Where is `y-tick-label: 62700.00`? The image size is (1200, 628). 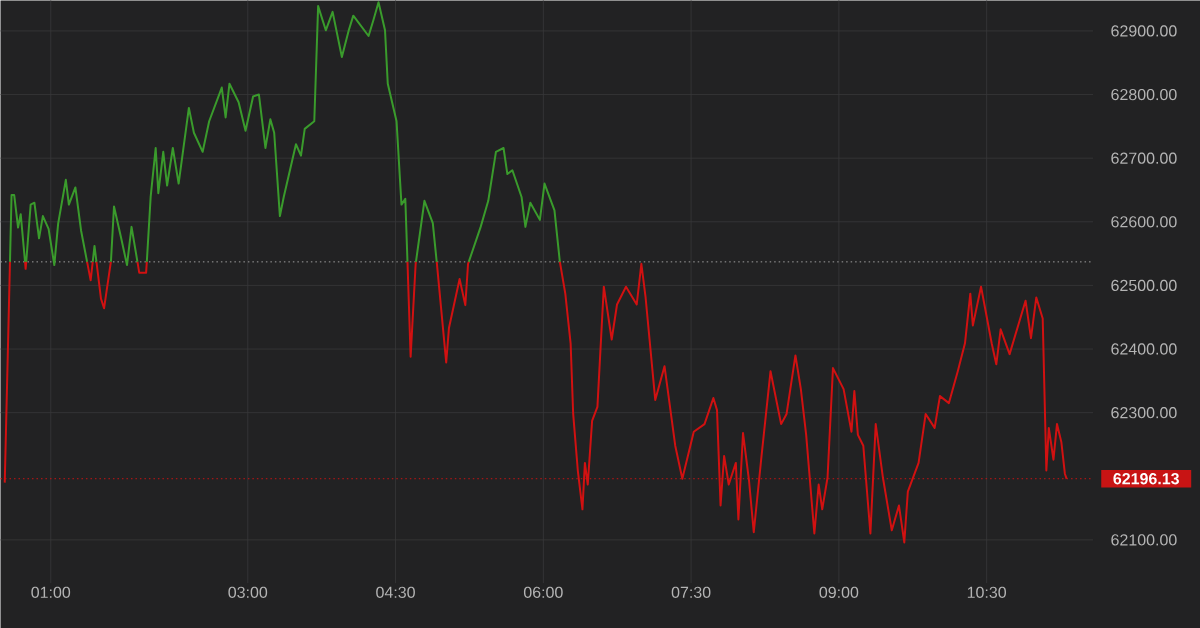
y-tick-label: 62700.00 is located at coordinates (1144, 158).